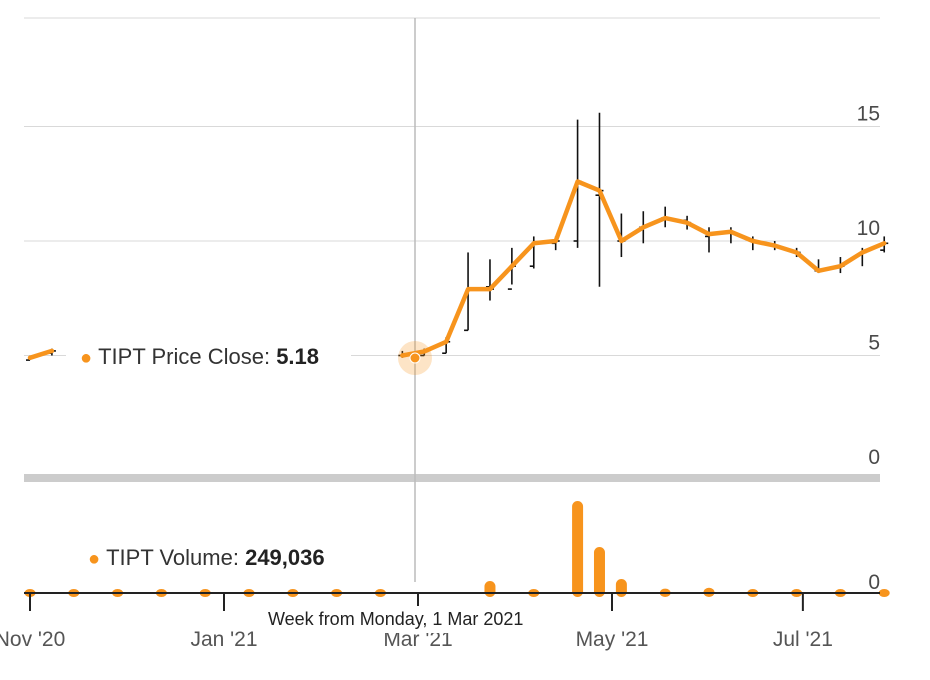 Image resolution: width=930 pixels, height=680 pixels. What do you see at coordinates (874, 582) in the screenshot?
I see `volume-axis-tick-0: 0` at bounding box center [874, 582].